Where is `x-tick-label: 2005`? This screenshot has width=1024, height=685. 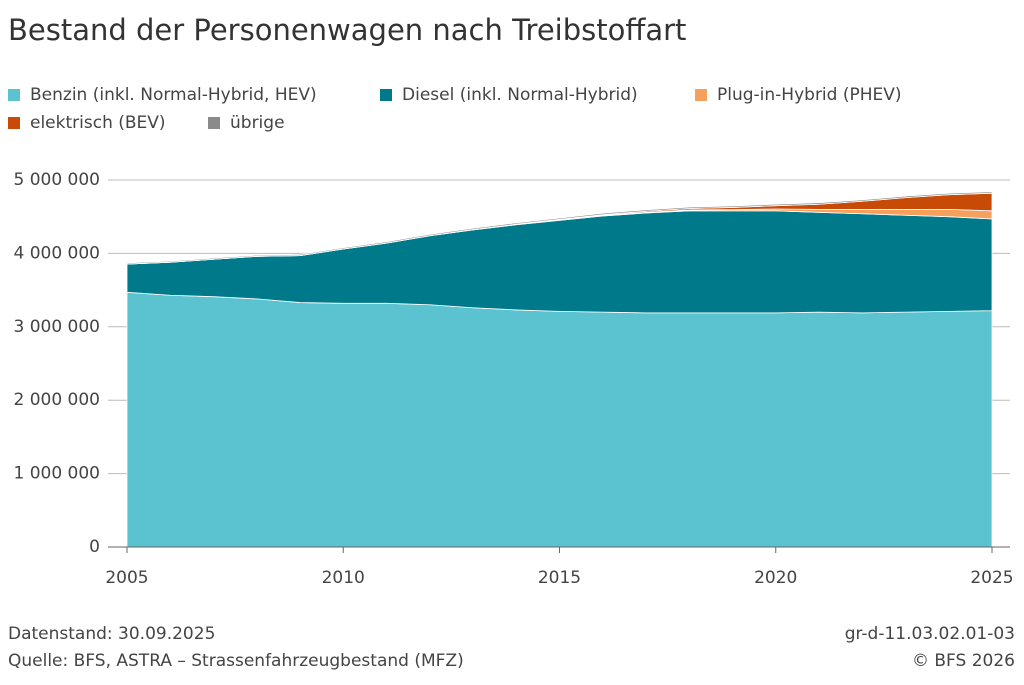 x-tick-label: 2005 is located at coordinates (126, 578).